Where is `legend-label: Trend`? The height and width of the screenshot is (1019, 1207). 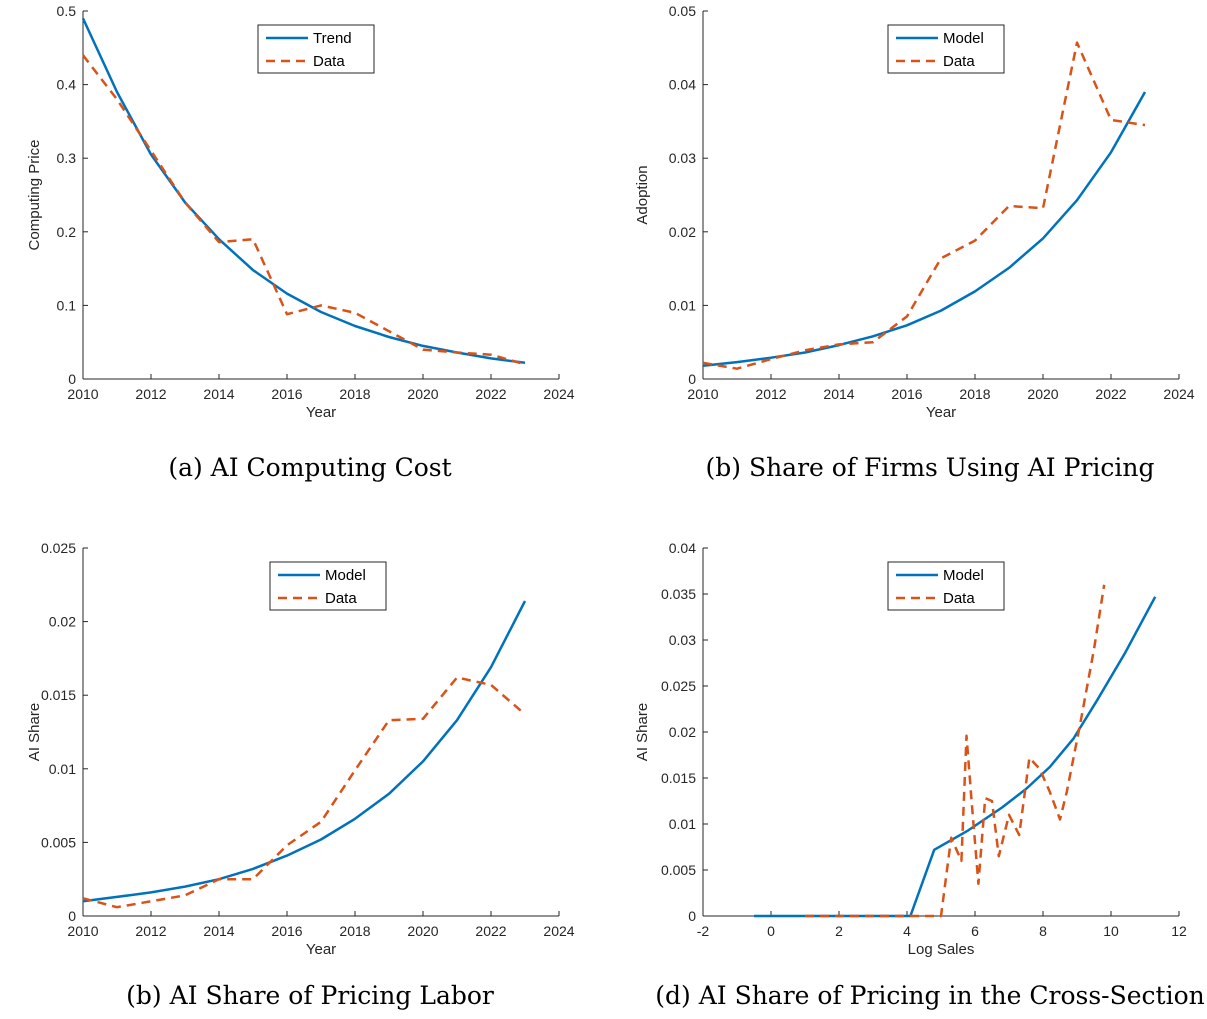 legend-label: Trend is located at coordinates (332, 38).